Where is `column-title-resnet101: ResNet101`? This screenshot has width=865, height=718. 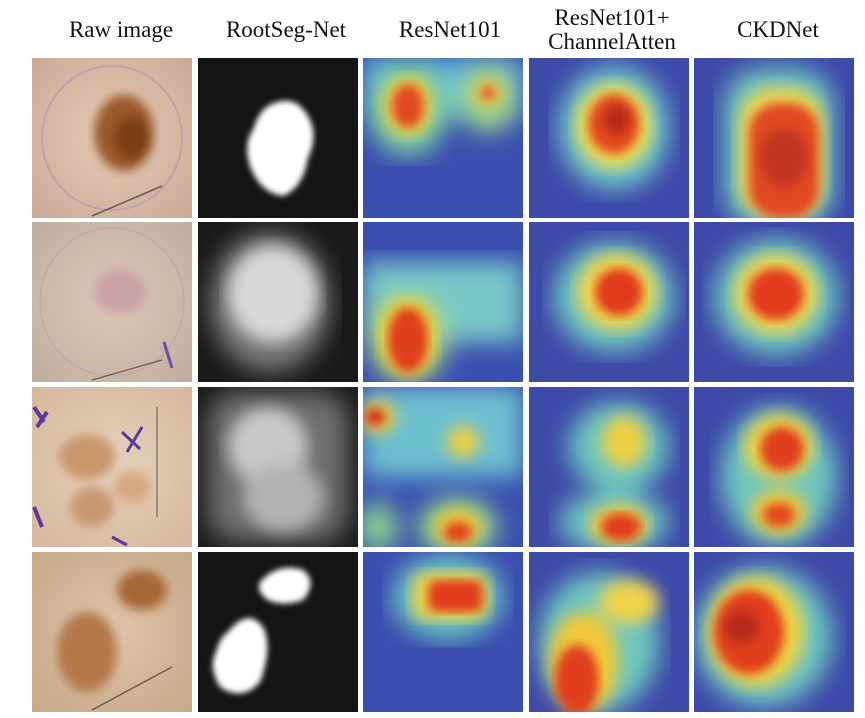
column-title-resnet101: ResNet101 is located at coordinates (450, 29).